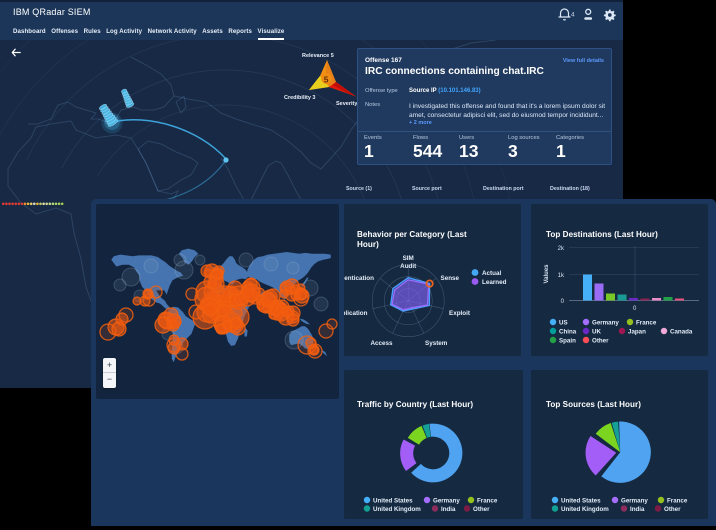  What do you see at coordinates (547, 274) in the screenshot?
I see `svg-text: Values` at bounding box center [547, 274].